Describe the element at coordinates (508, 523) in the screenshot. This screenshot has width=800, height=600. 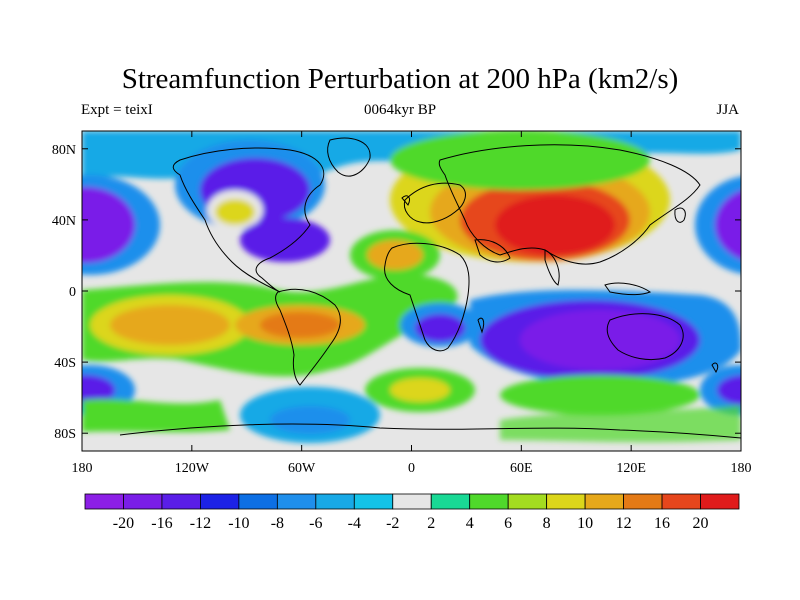
I see `colorbar-label: 6` at that location.